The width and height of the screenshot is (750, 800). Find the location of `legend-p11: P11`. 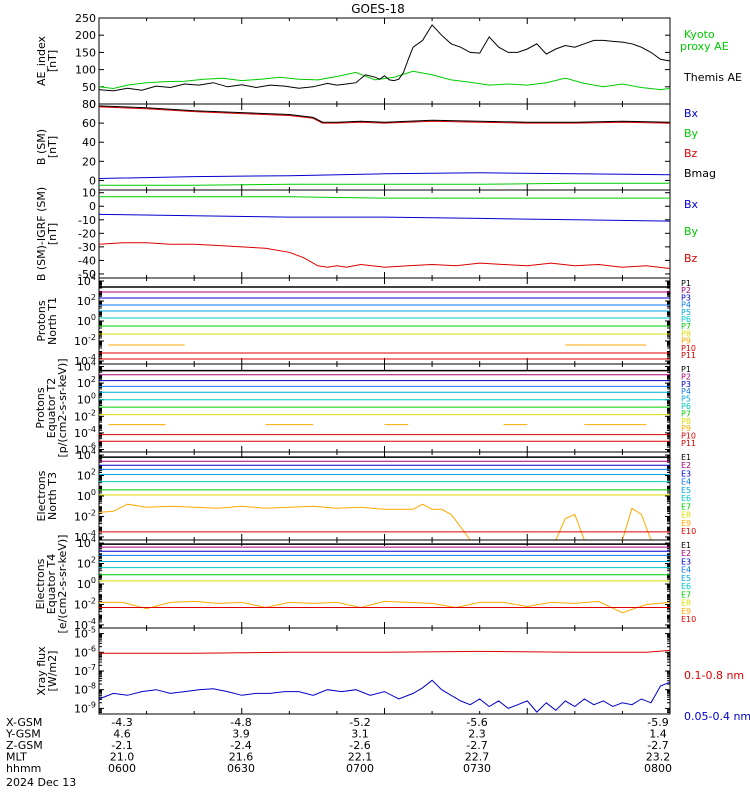

legend-p11: P11 is located at coordinates (688, 443).